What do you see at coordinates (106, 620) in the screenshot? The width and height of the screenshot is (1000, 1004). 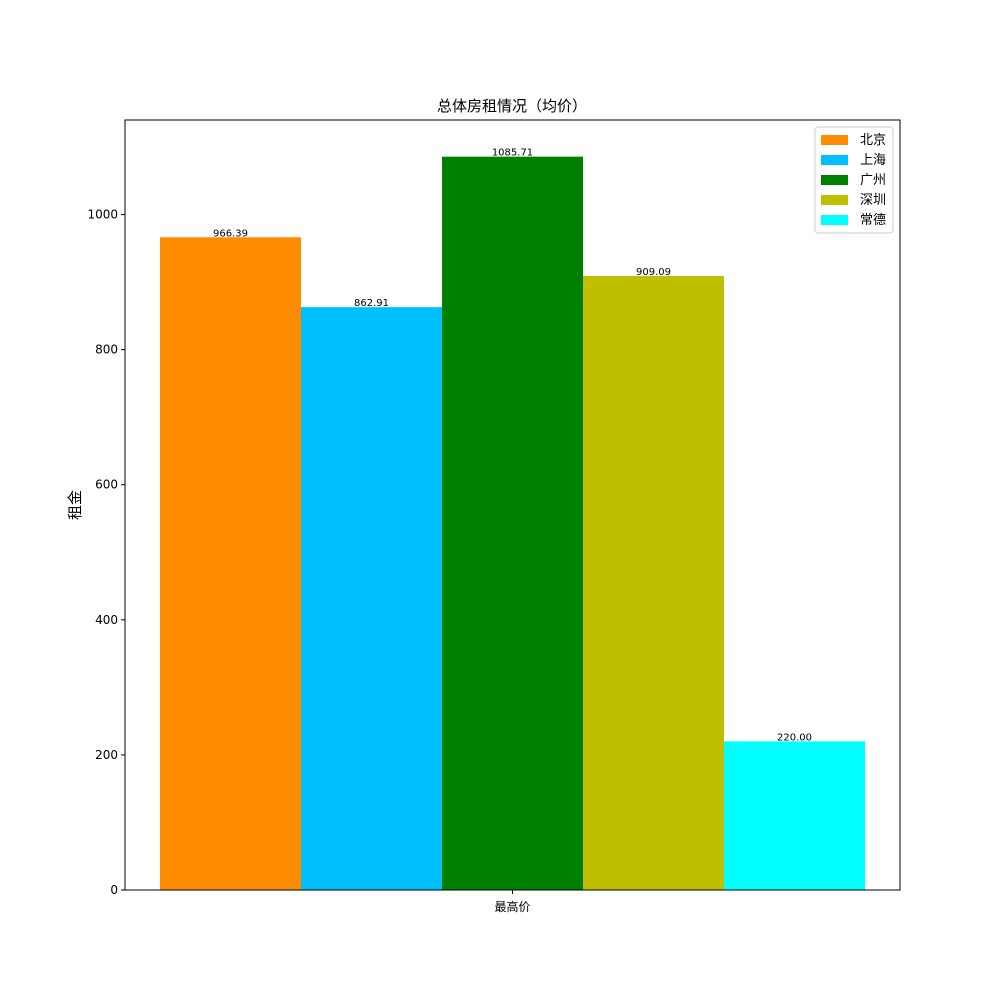 I see `y-tick-label: 400` at bounding box center [106, 620].